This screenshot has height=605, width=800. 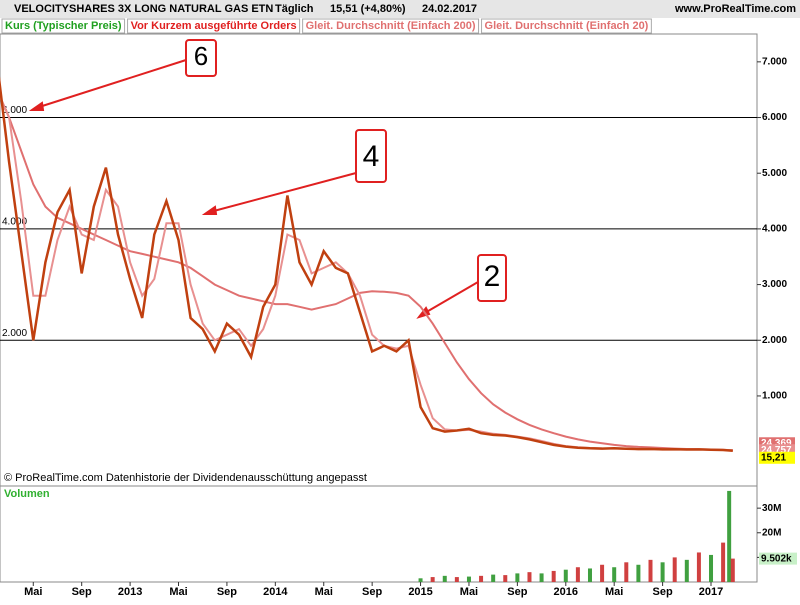 I want to click on x-tick-label: 2014, so click(x=275, y=592).